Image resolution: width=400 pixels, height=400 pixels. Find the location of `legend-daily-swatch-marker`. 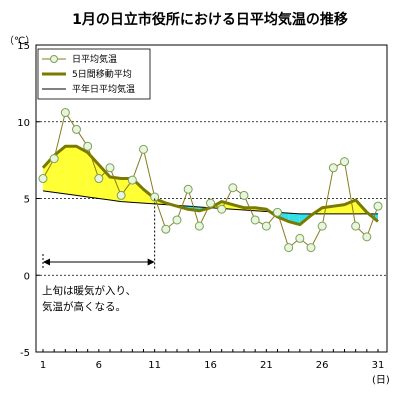

legend-daily-swatch-marker is located at coordinates (54, 59).